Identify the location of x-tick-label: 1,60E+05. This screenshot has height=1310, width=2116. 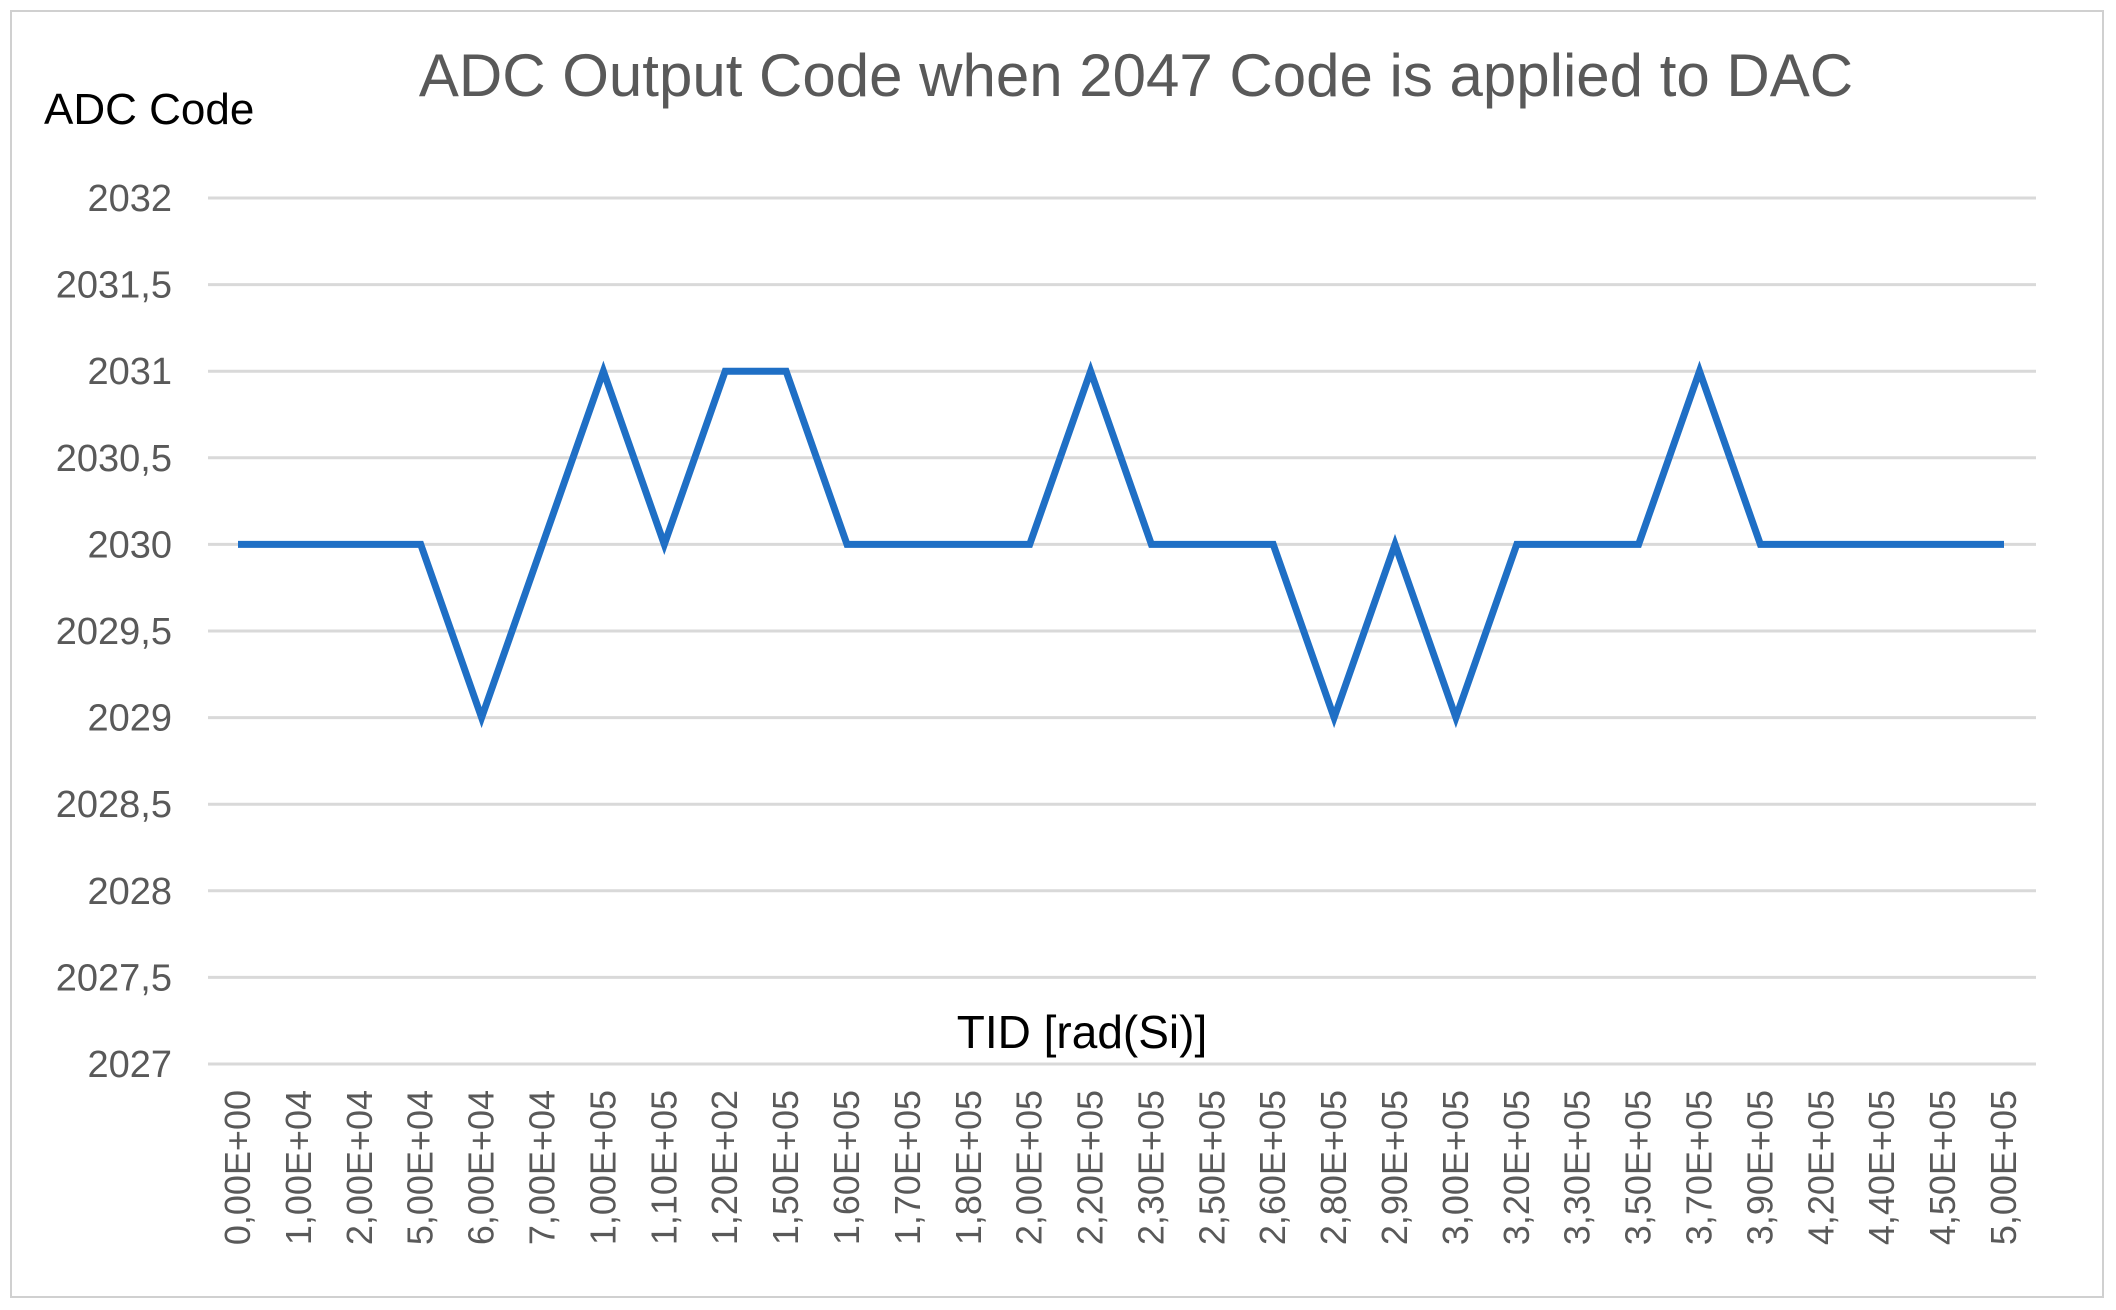
(846, 1167).